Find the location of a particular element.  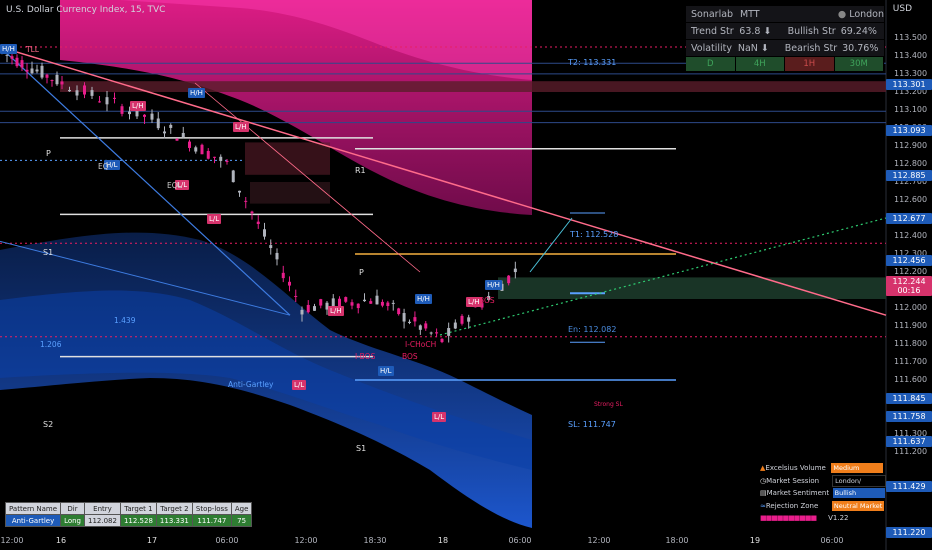

structure-tag: H/L is located at coordinates (112, 165).